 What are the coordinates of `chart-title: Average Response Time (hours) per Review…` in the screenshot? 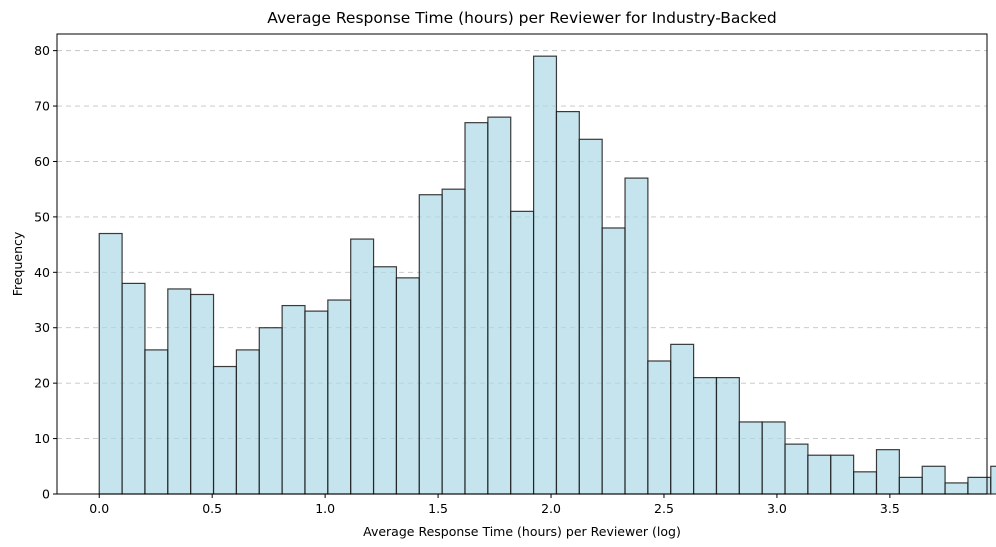 It's located at (521, 18).